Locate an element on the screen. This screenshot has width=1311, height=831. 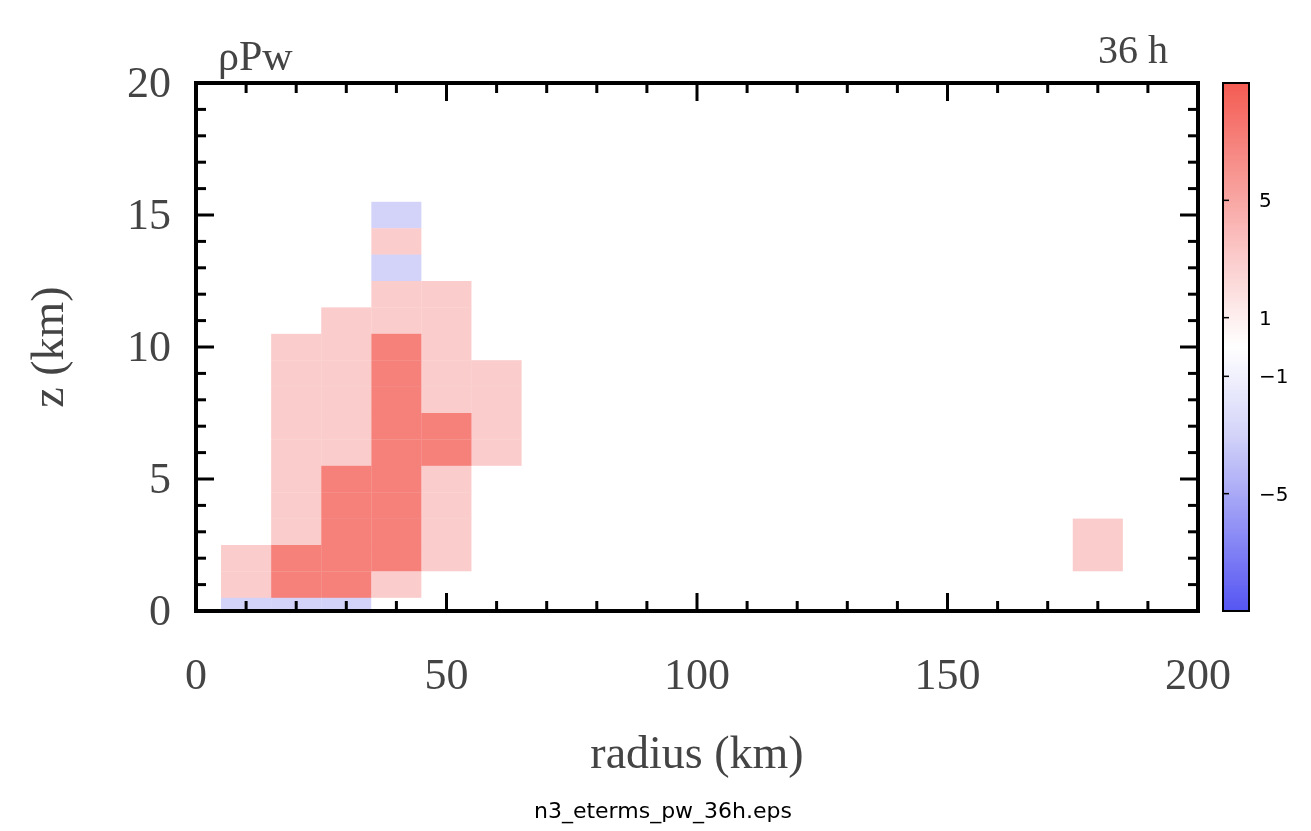
x-tick-label: 150 is located at coordinates (947, 674).